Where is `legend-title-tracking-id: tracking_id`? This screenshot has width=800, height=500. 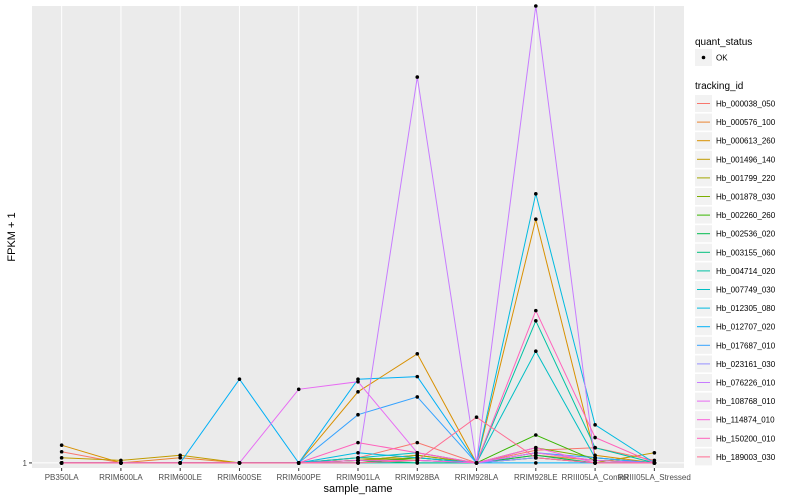
legend-title-tracking-id: tracking_id is located at coordinates (719, 86).